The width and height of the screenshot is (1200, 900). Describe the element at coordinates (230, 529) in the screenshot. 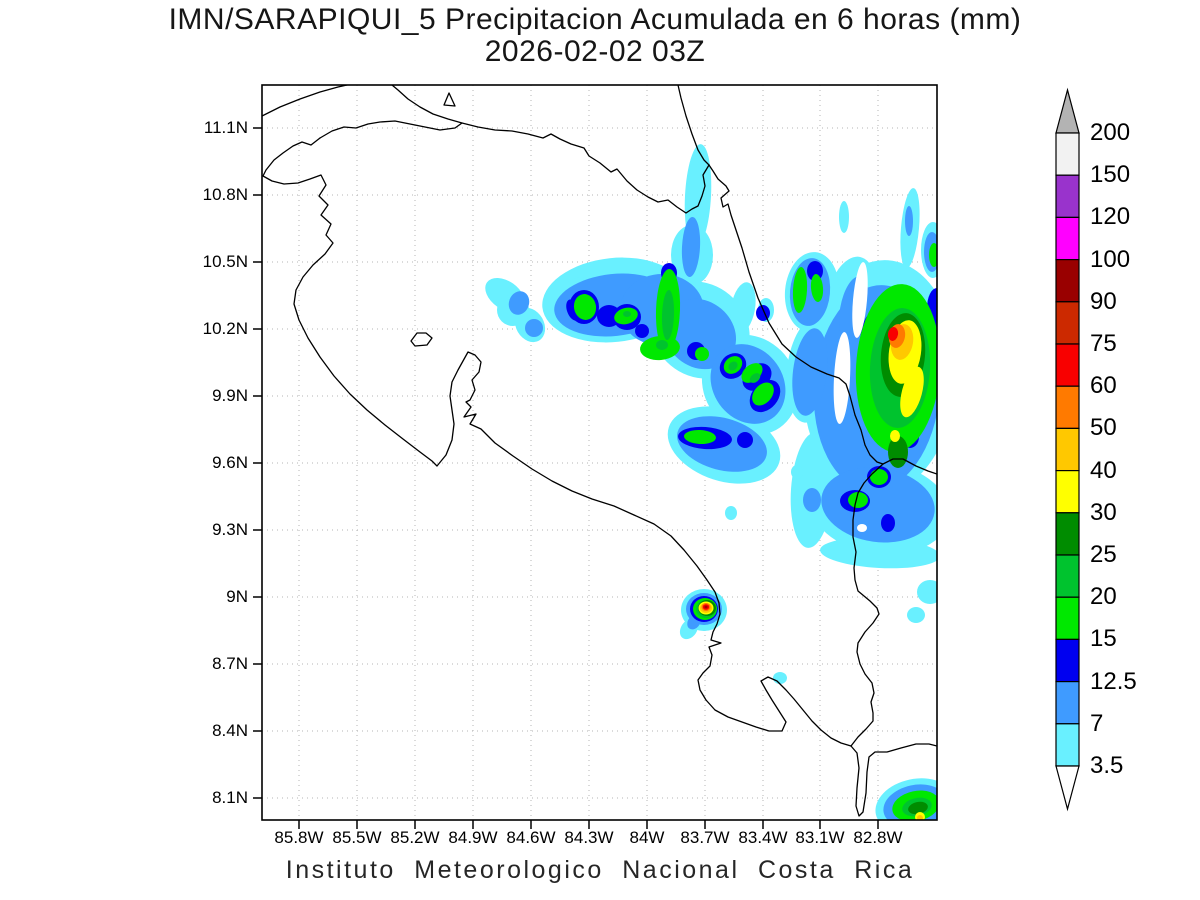

I see `lat-label-9.3N: 9.3N` at that location.